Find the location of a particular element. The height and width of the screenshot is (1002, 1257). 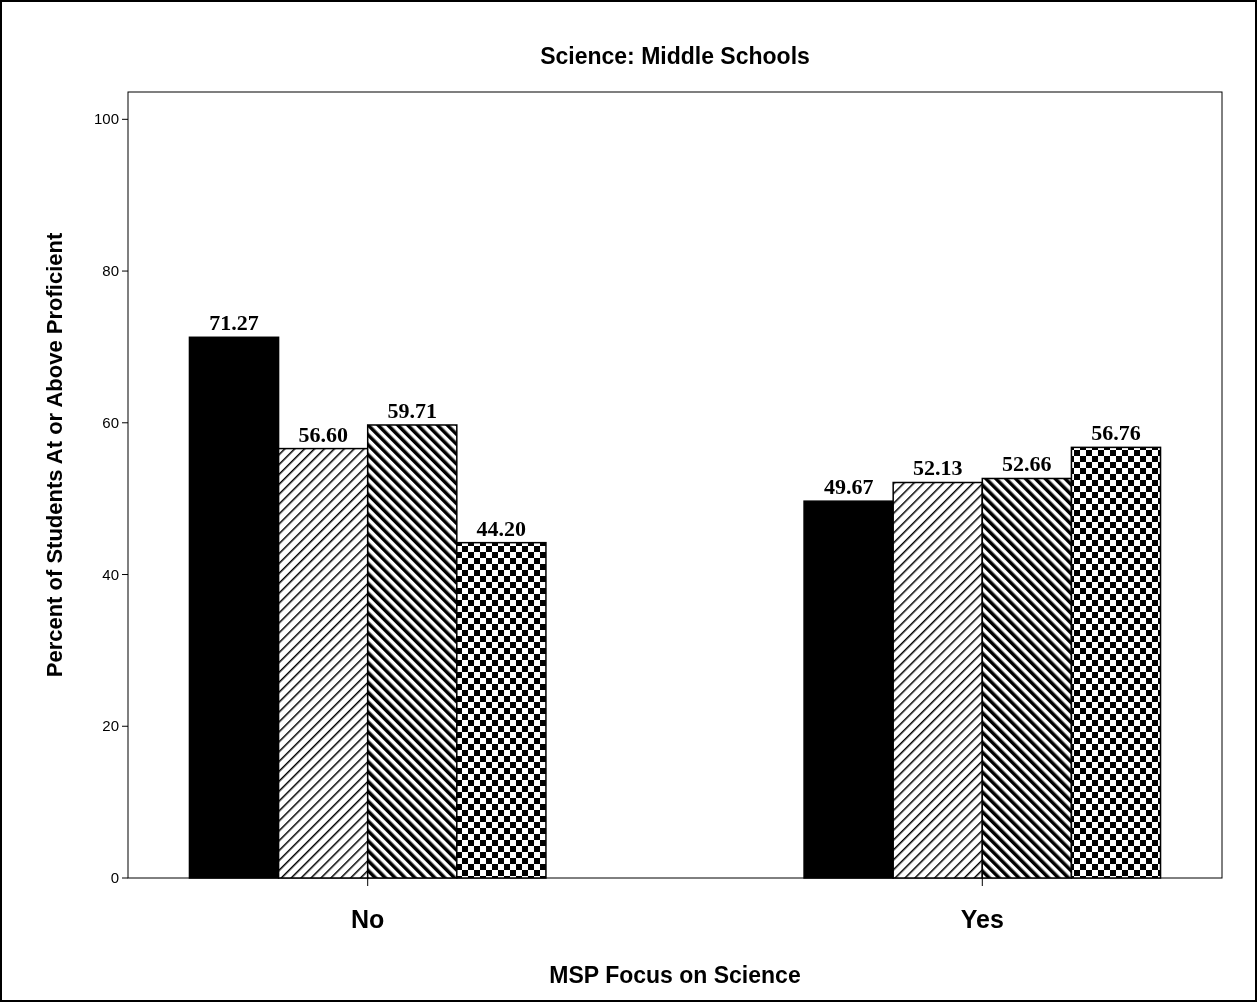

data-label: 52.13 is located at coordinates (937, 468).